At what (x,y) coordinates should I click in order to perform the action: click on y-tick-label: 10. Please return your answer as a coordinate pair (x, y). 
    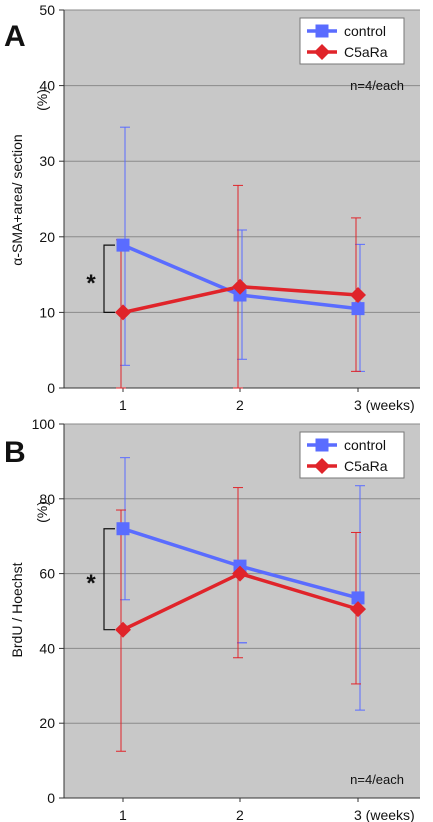
    Looking at the image, I should click on (47, 312).